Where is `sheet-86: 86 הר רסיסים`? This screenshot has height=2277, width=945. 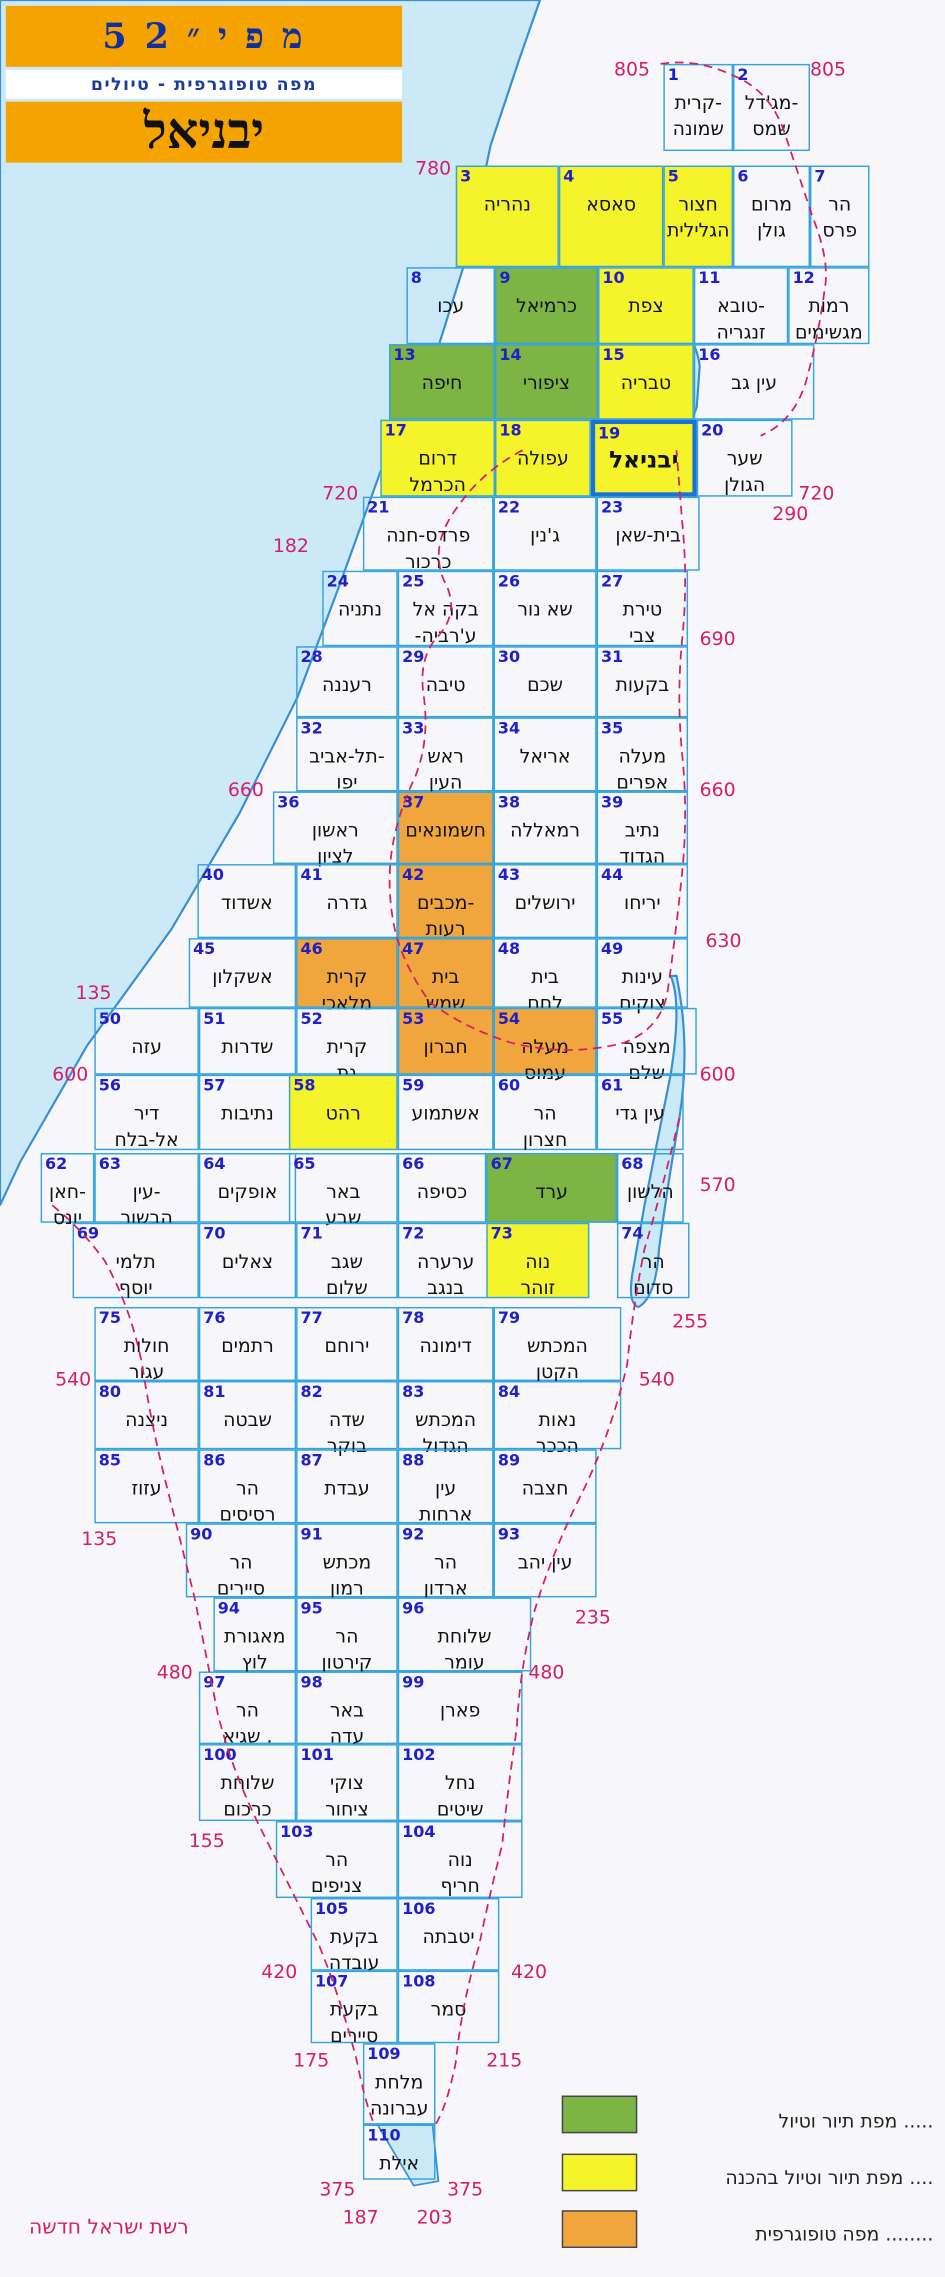 sheet-86: 86 הר רסיסים is located at coordinates (247, 1487).